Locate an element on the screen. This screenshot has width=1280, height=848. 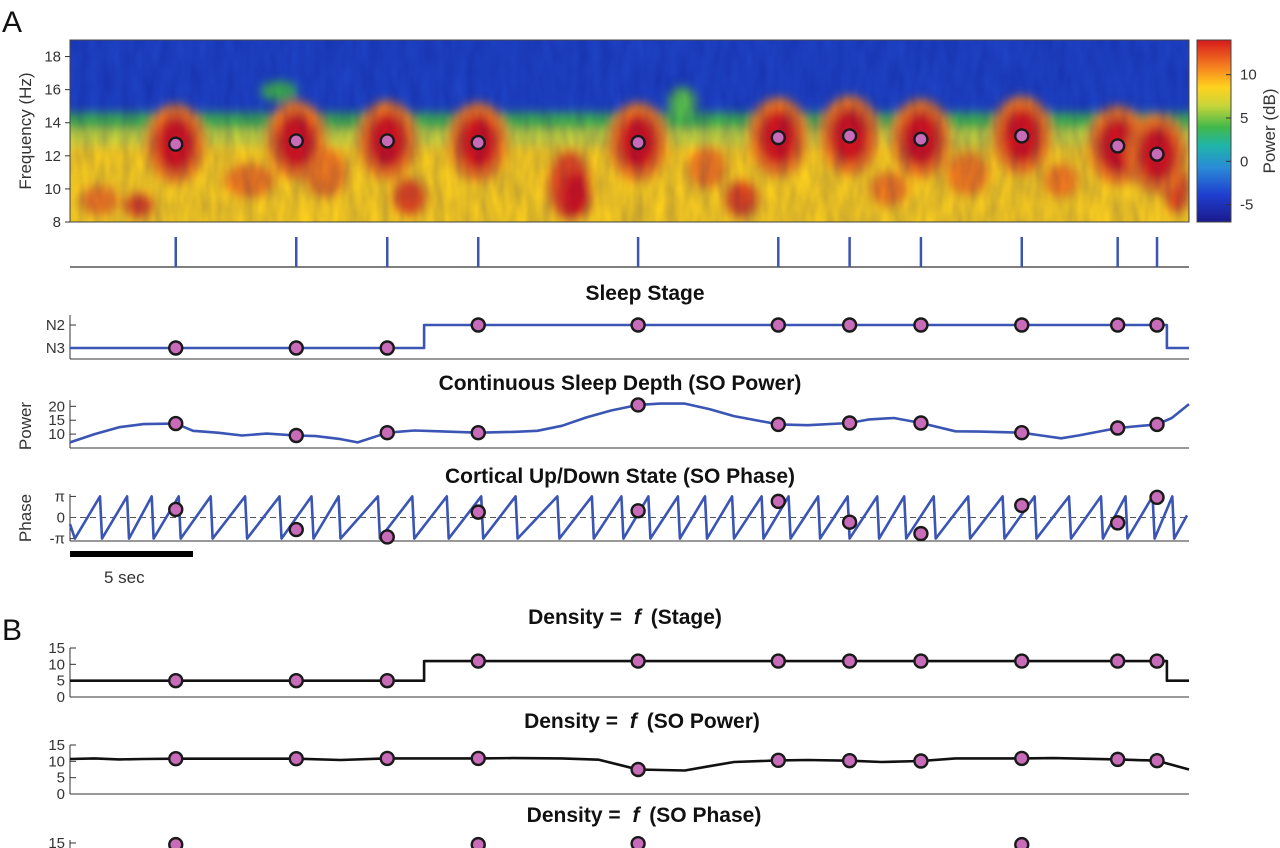
colorbar-tick-label: 5 is located at coordinates (1244, 118).